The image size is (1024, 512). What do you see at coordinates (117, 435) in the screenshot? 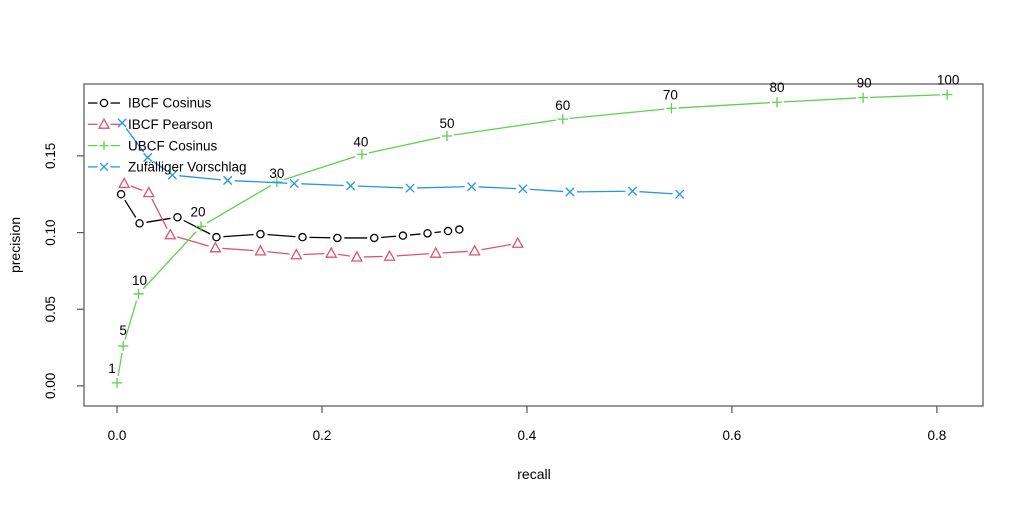
I see `x-tick-label: 0.0` at bounding box center [117, 435].